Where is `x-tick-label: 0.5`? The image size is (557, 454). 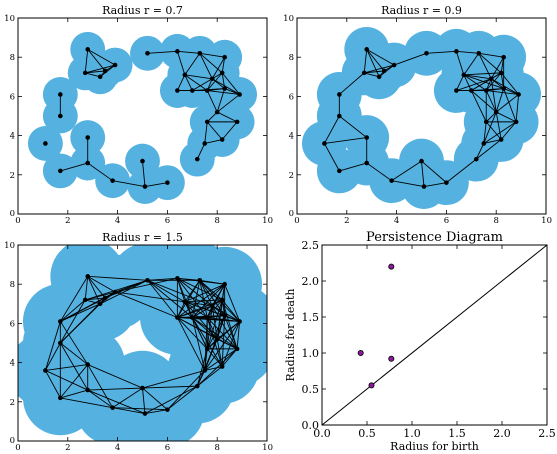
x-tick-label: 0.5 is located at coordinates (367, 433).